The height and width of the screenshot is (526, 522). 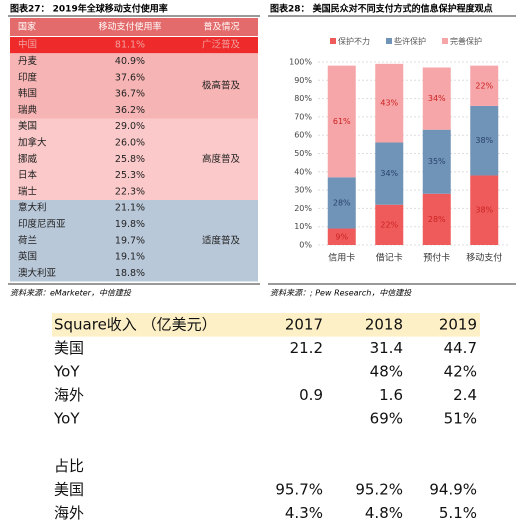 What do you see at coordinates (130, 159) in the screenshot?
I see `rate: 25.8%` at bounding box center [130, 159].